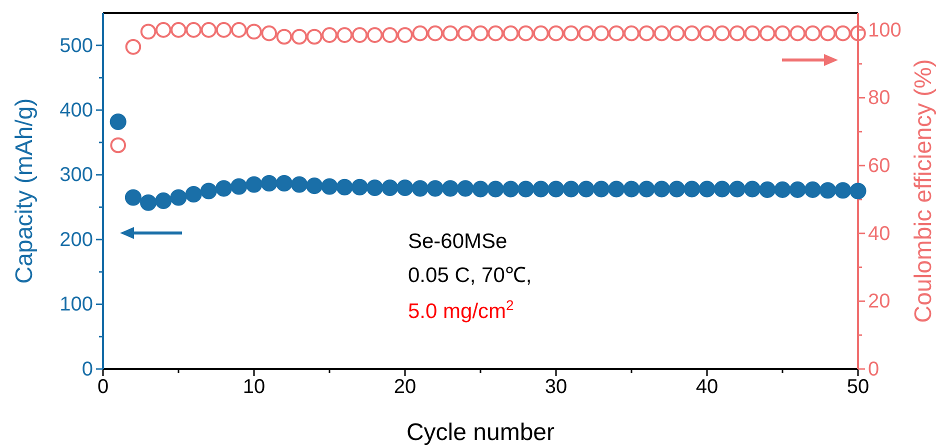  I want to click on x-tick-label: 40, so click(707, 387).